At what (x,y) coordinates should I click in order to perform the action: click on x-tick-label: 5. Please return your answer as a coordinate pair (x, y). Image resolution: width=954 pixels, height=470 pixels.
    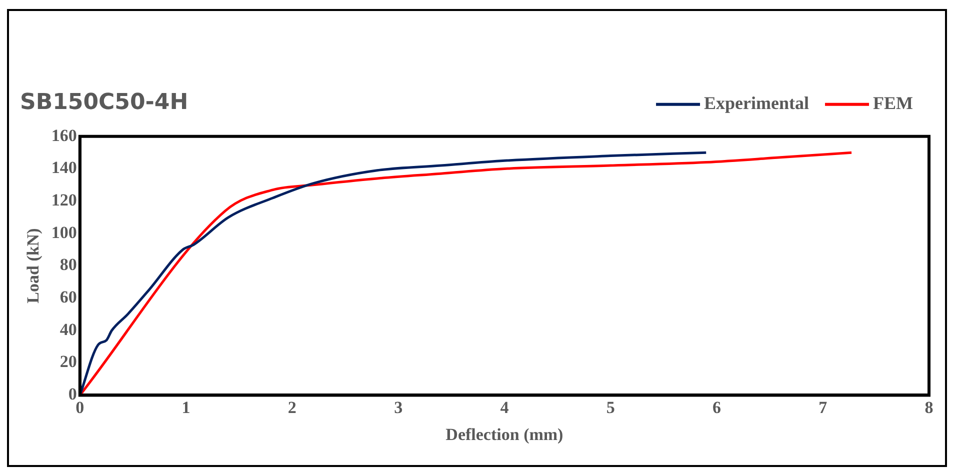
    Looking at the image, I should click on (610, 407).